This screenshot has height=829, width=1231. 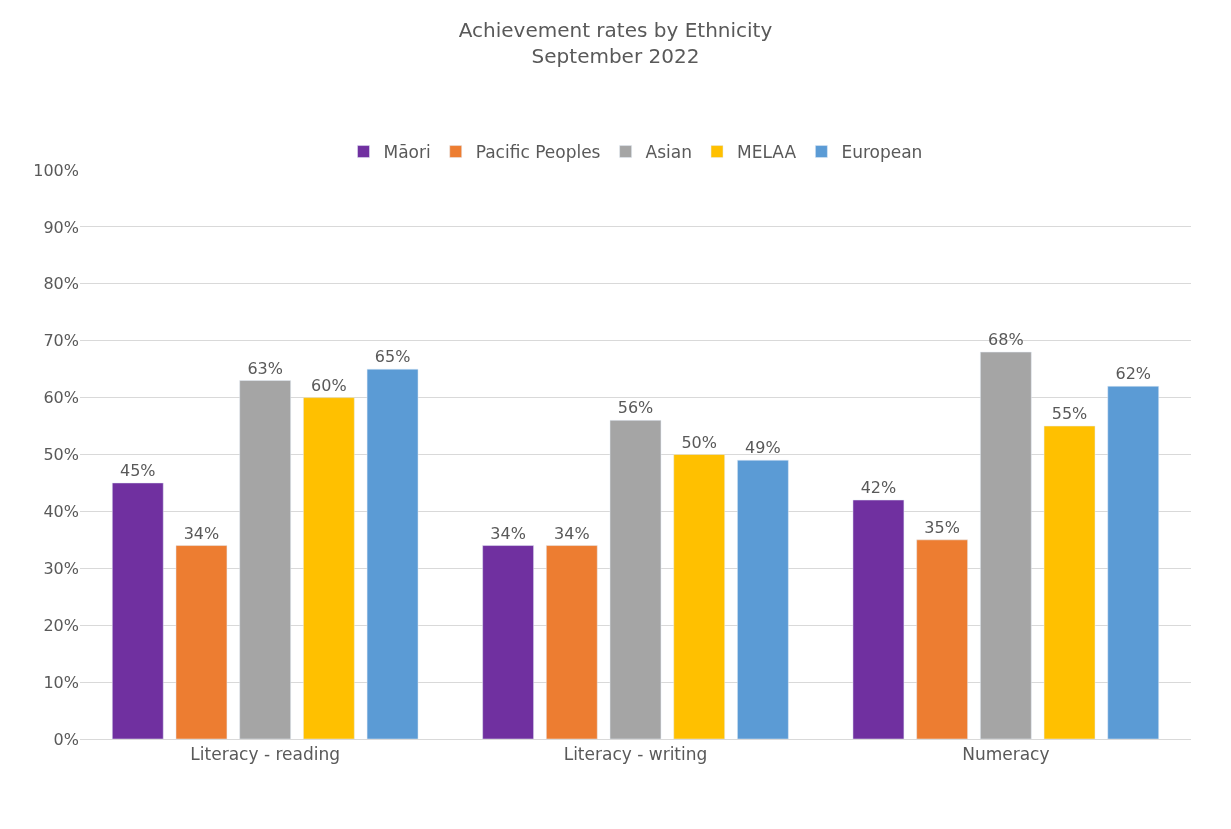 I want to click on y-tick-label: 100%, so click(x=56, y=170).